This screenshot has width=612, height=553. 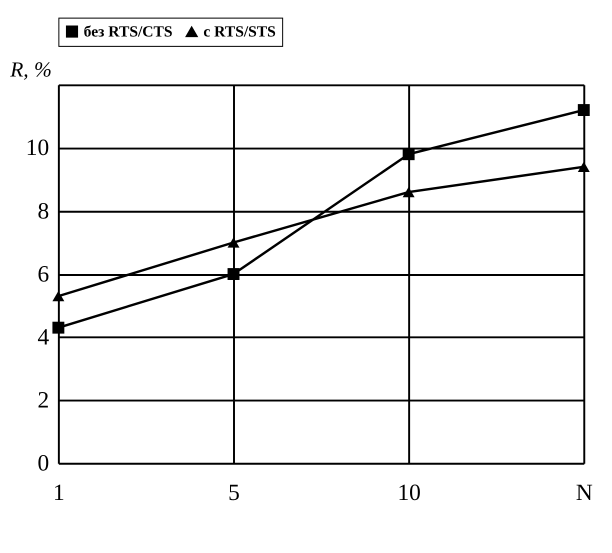 What do you see at coordinates (584, 493) in the screenshot?
I see `x-tick-label: N` at bounding box center [584, 493].